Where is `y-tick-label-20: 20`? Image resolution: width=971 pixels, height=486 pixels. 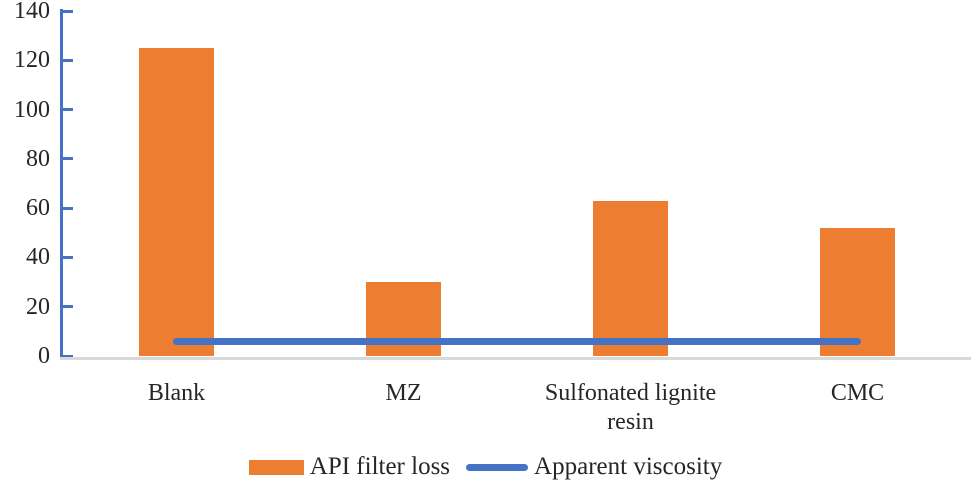
y-tick-label-20: 20 is located at coordinates (38, 306).